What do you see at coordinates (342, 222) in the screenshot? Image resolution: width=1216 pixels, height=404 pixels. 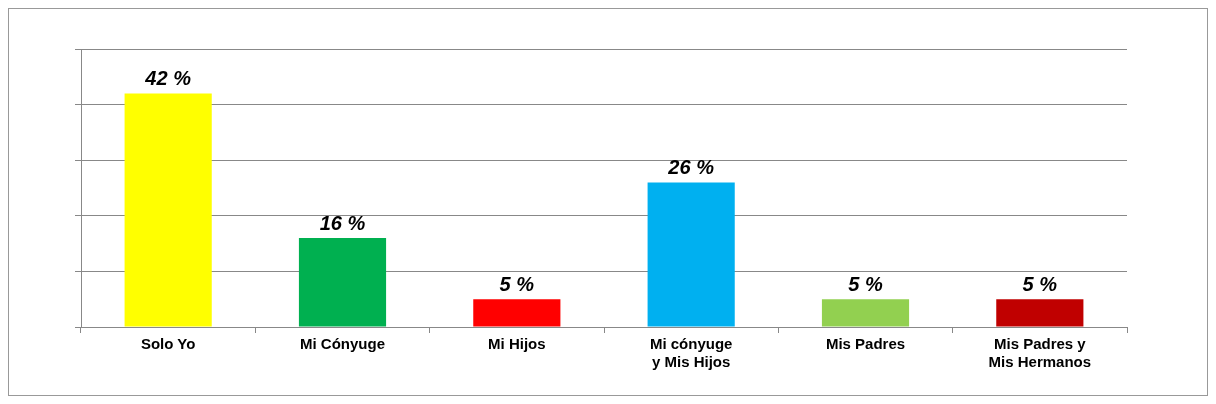 I see `data-label: 16 %` at bounding box center [342, 222].